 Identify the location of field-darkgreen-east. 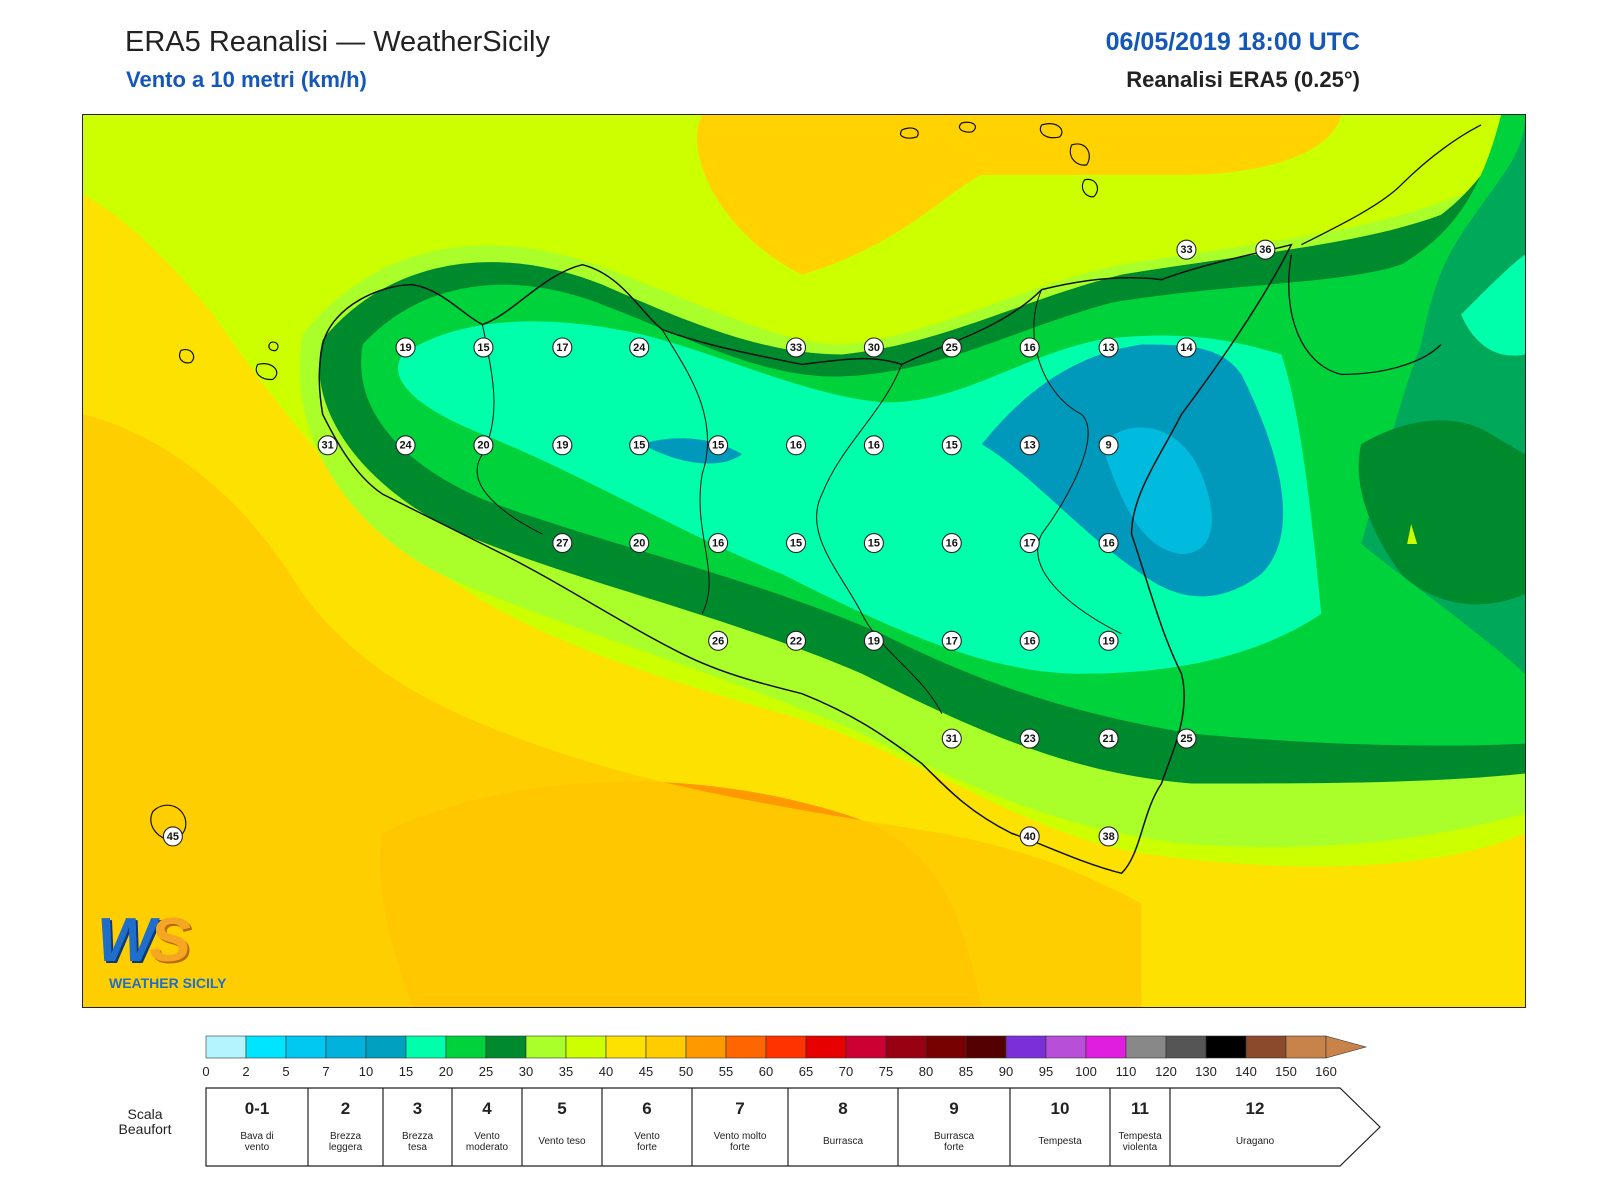
(1441, 512).